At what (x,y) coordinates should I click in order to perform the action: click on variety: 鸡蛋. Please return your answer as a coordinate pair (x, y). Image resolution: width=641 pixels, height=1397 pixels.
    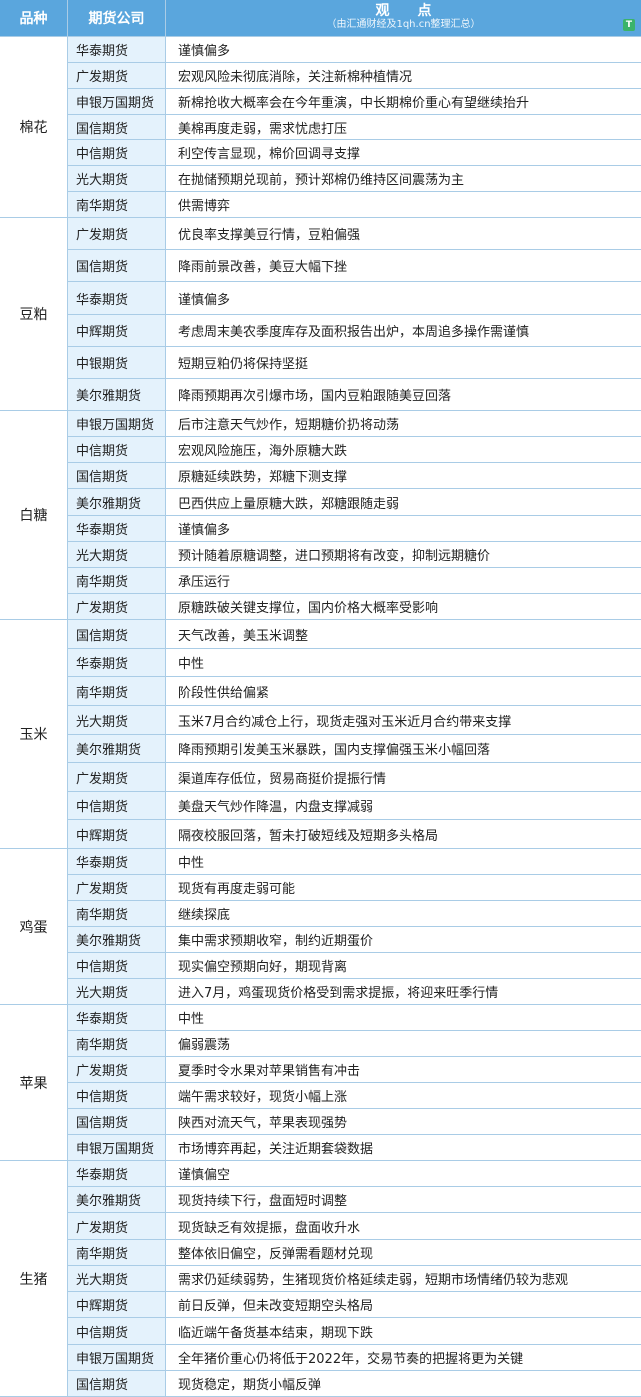
    Looking at the image, I should click on (34, 927).